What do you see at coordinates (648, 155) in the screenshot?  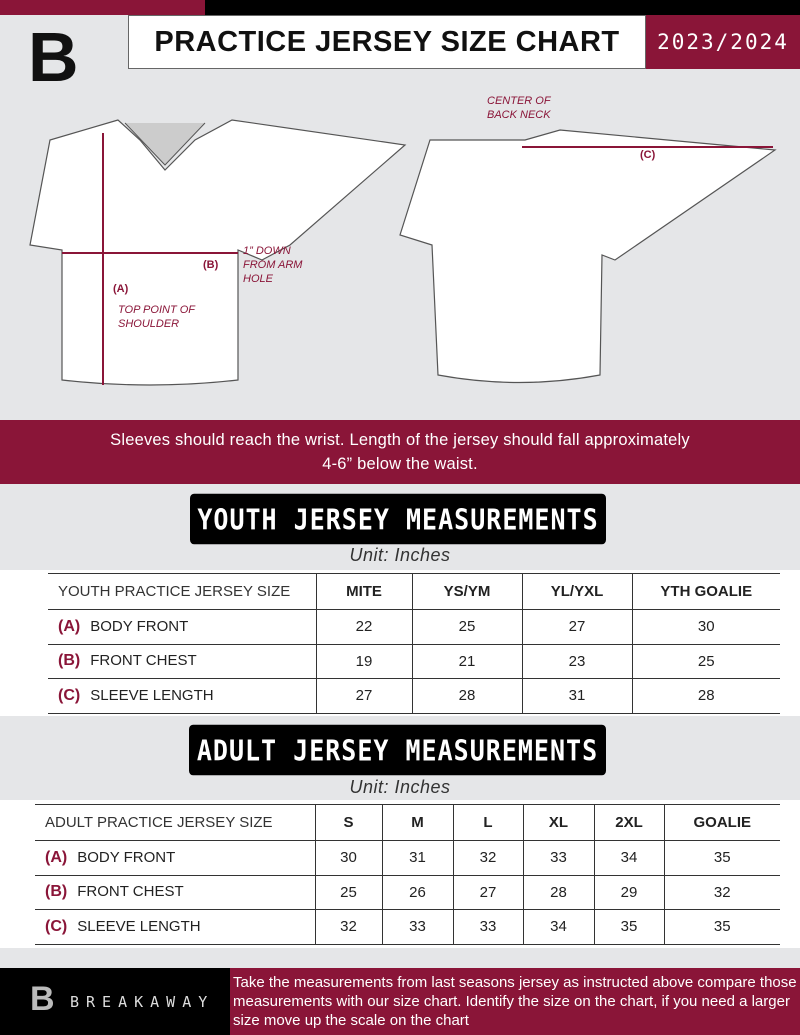 I see `label-c: (C)` at bounding box center [648, 155].